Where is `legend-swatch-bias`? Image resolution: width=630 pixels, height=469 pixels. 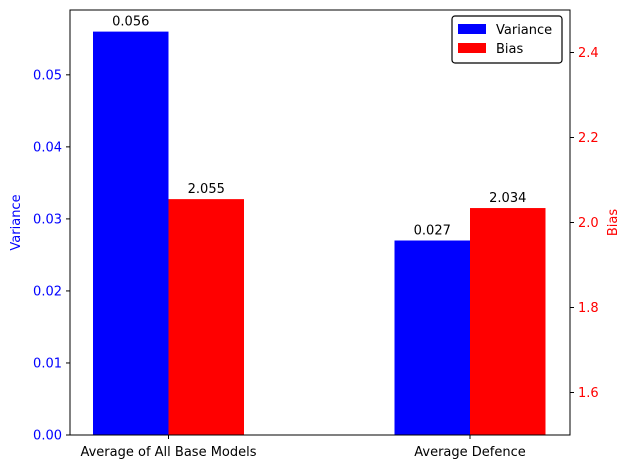
legend-swatch-bias is located at coordinates (472, 48).